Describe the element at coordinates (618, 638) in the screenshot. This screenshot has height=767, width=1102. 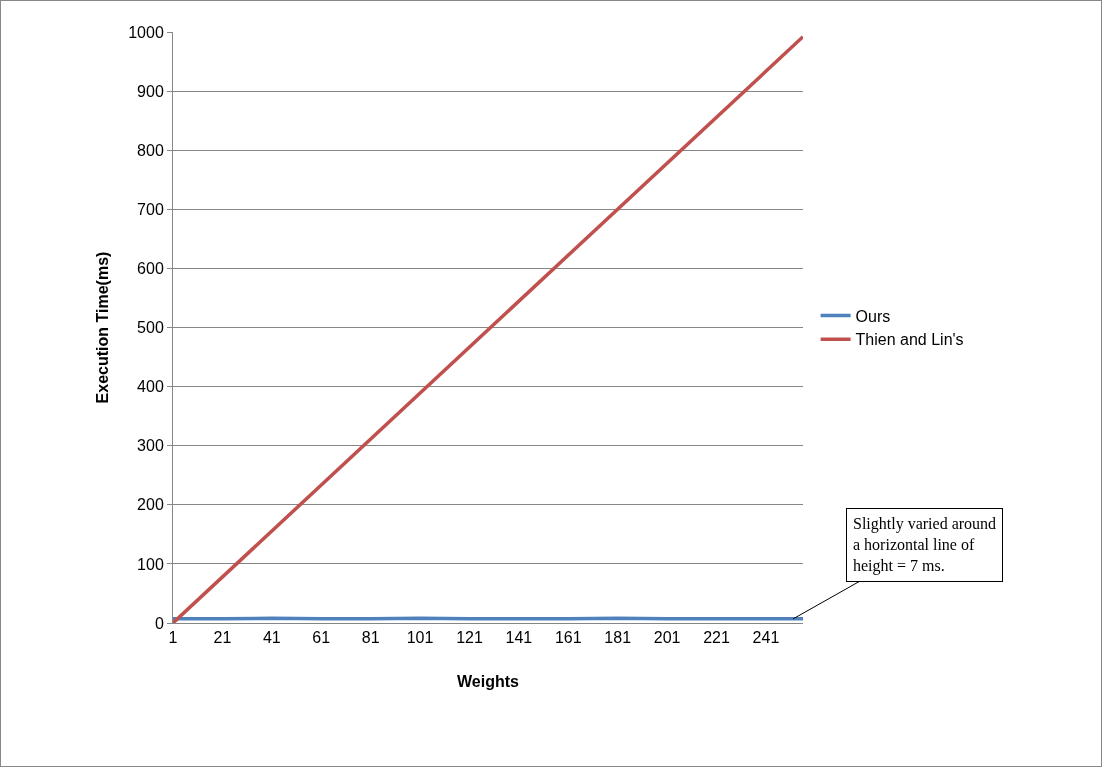
I see `x-tick-label: 181` at that location.